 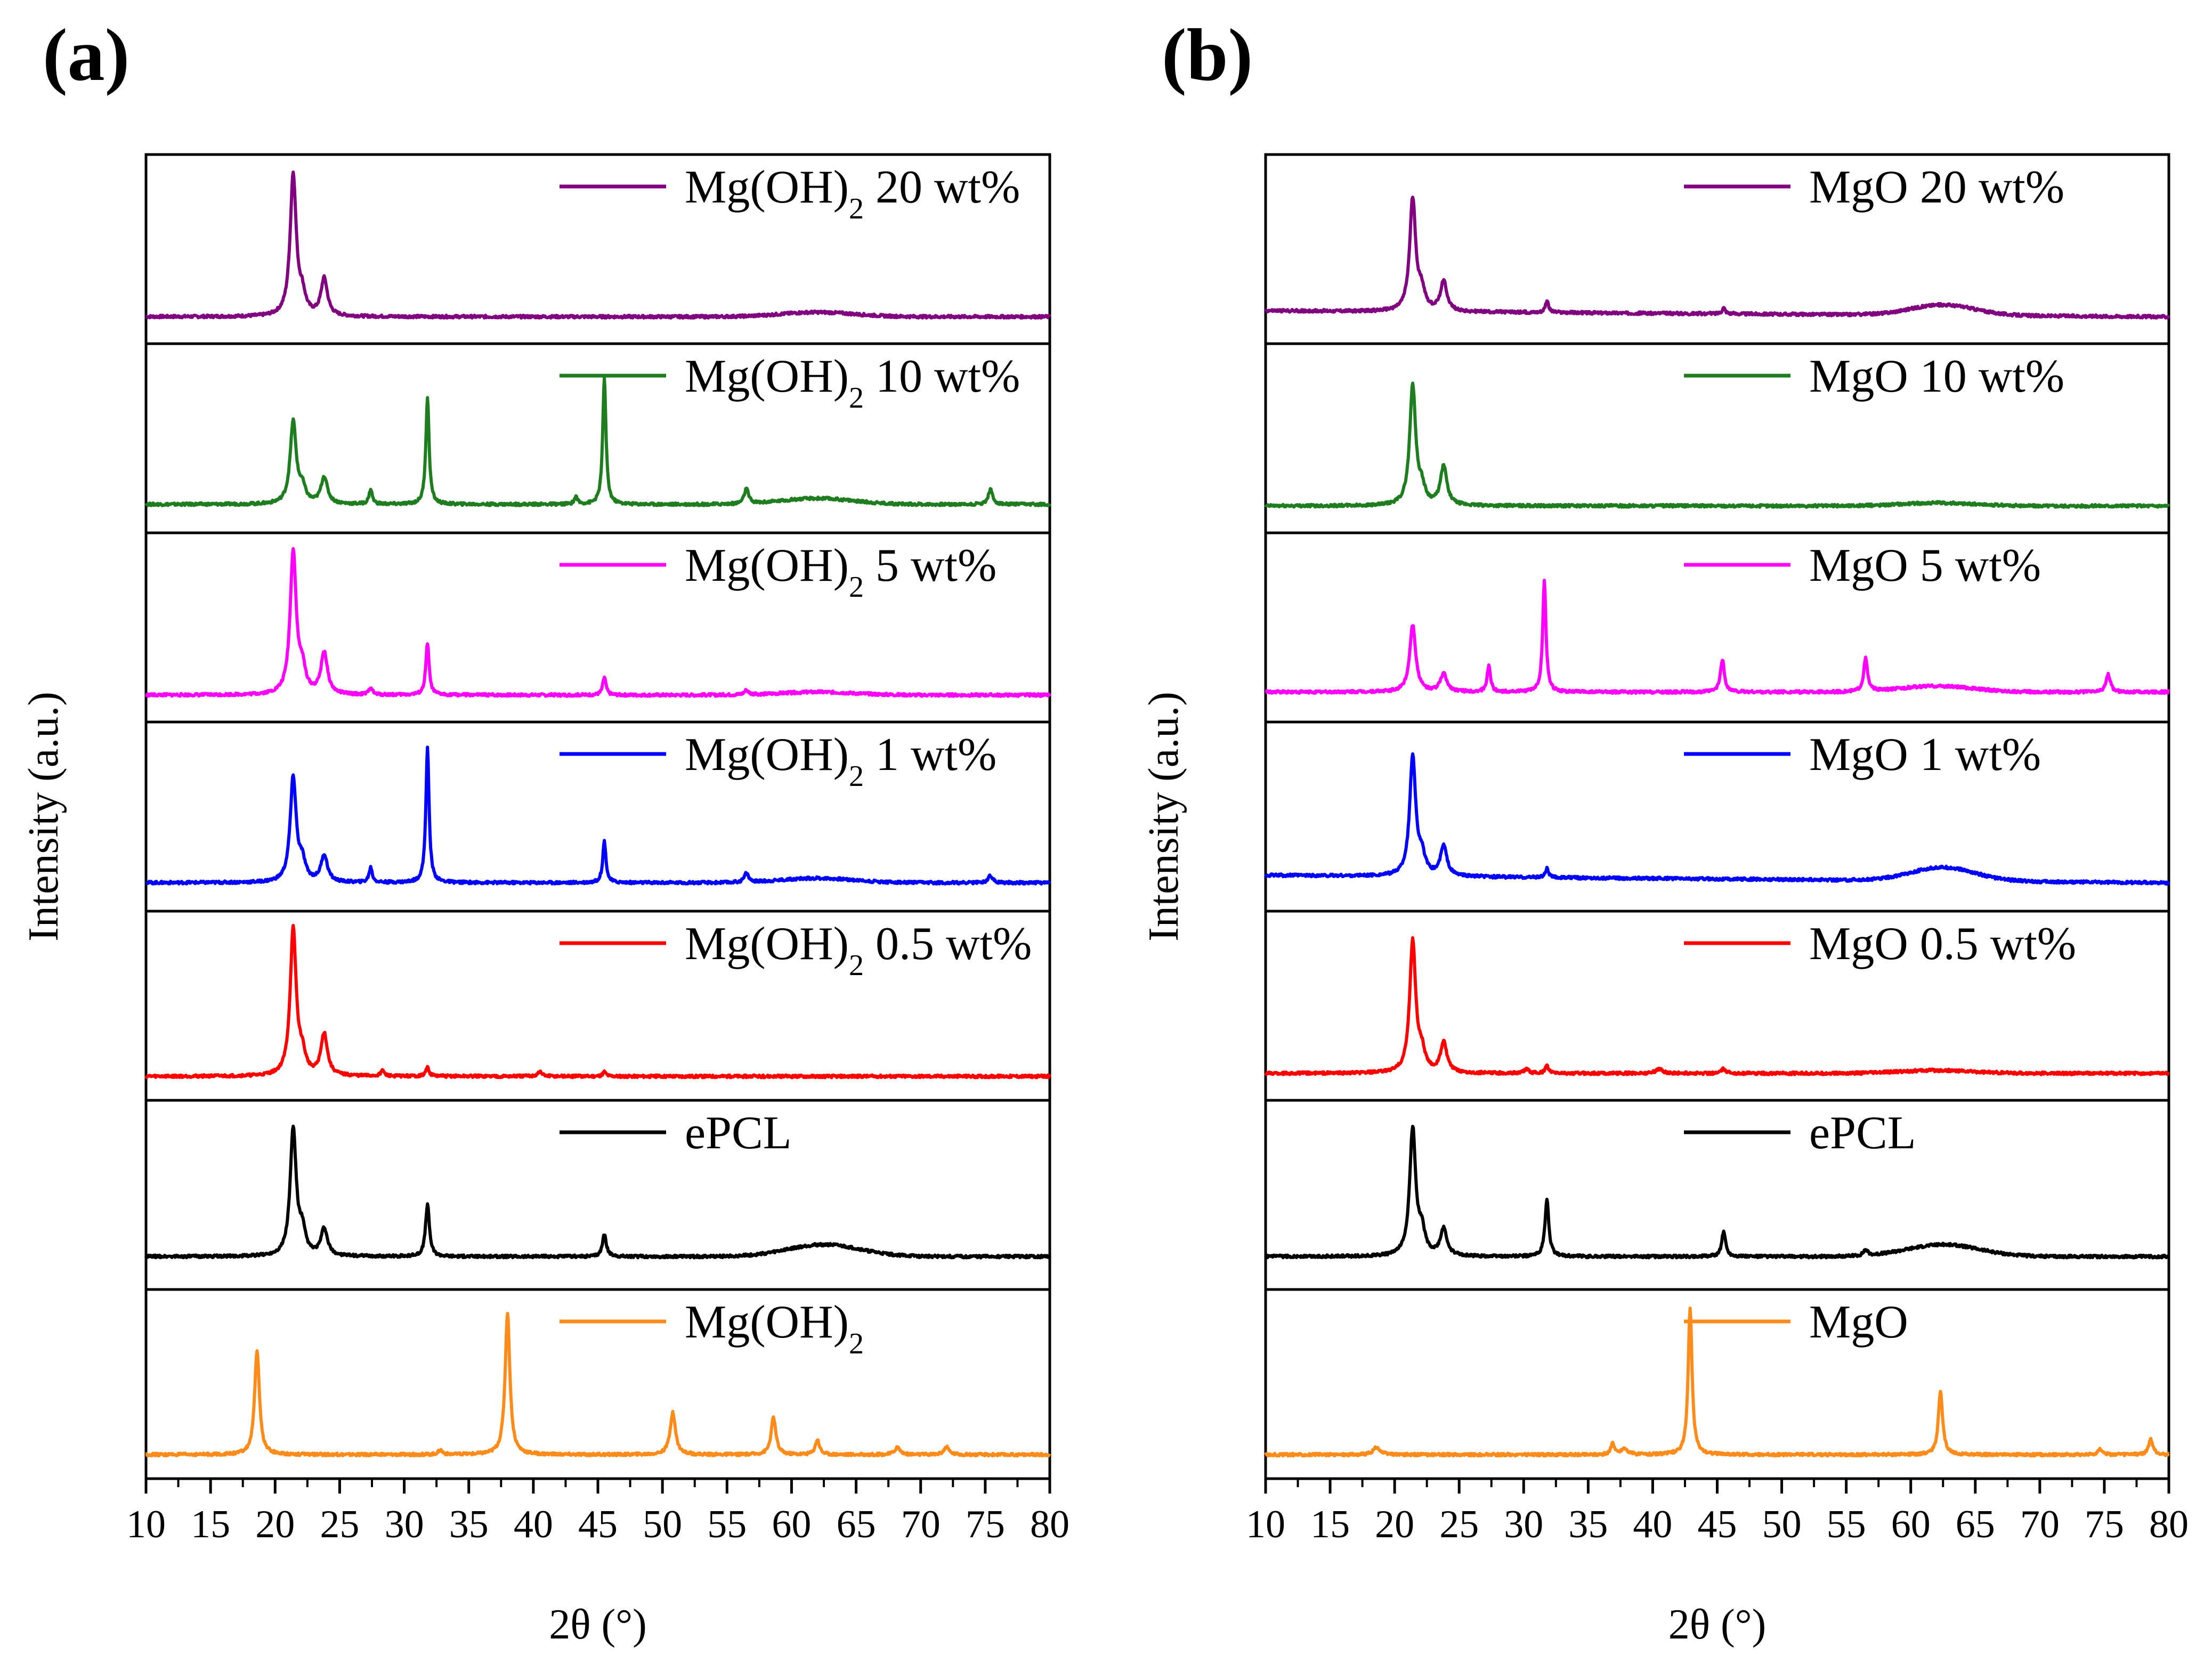 What do you see at coordinates (840, 761) in the screenshot?
I see `legend-label: Mg(OH)2 1 wt%` at bounding box center [840, 761].